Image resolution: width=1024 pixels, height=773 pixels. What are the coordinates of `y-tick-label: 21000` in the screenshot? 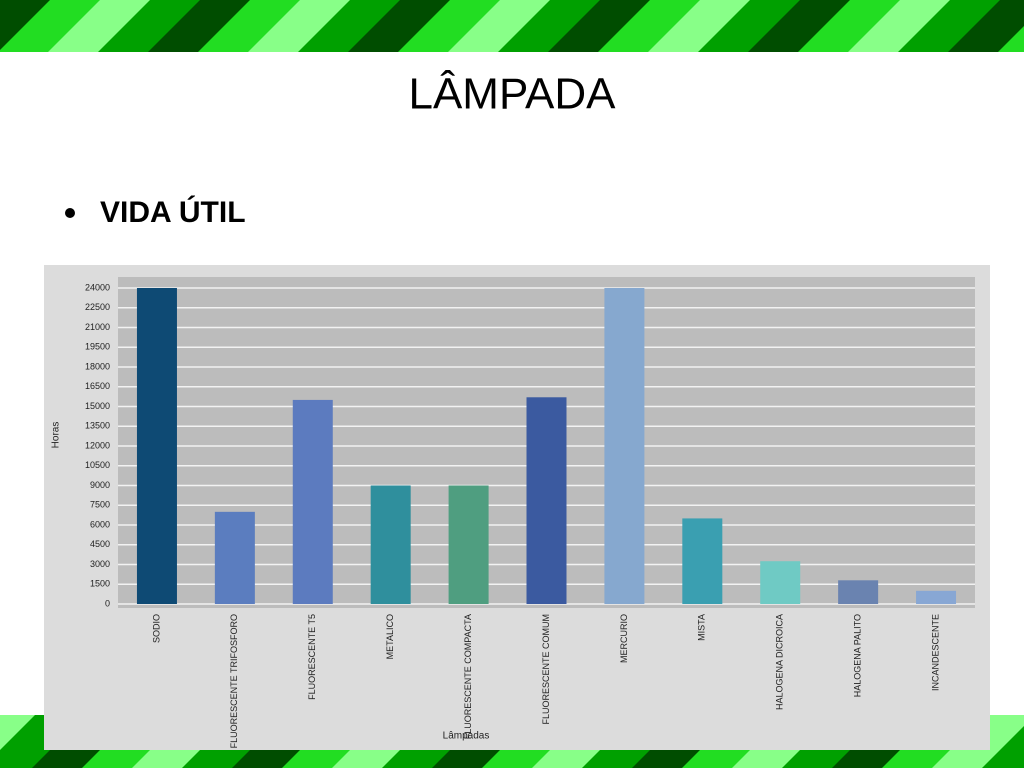 It's located at (97, 327).